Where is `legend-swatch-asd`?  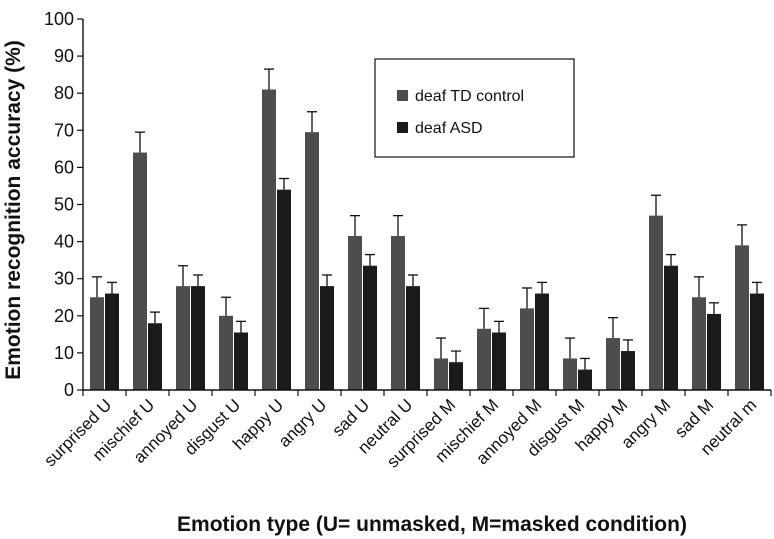
legend-swatch-asd is located at coordinates (402, 127).